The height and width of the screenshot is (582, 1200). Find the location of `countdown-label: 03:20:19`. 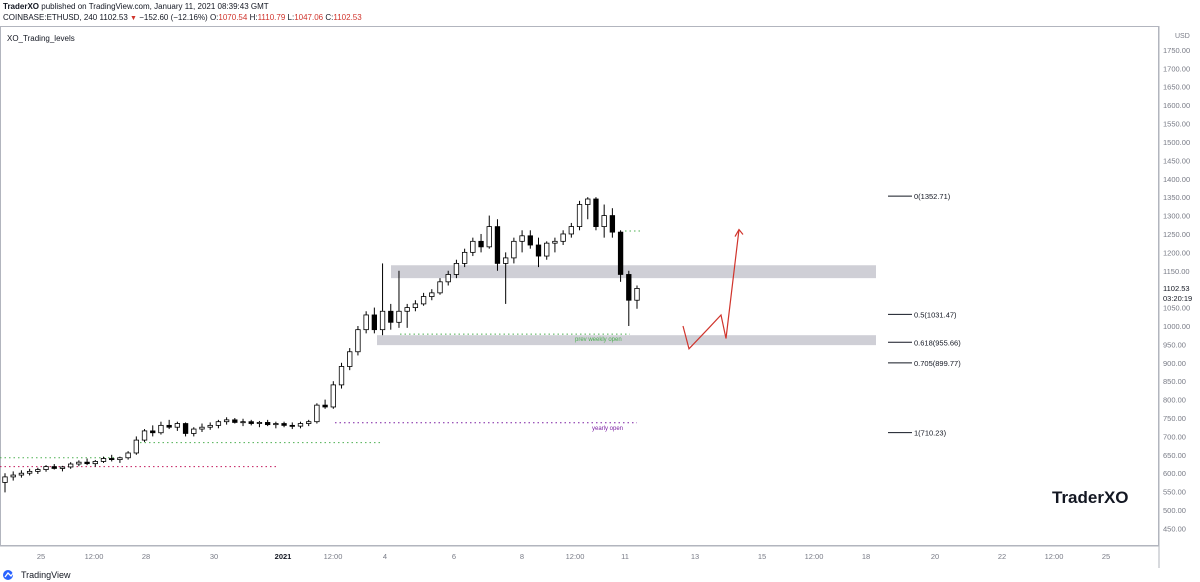

countdown-label: 03:20:19 is located at coordinates (1177, 298).